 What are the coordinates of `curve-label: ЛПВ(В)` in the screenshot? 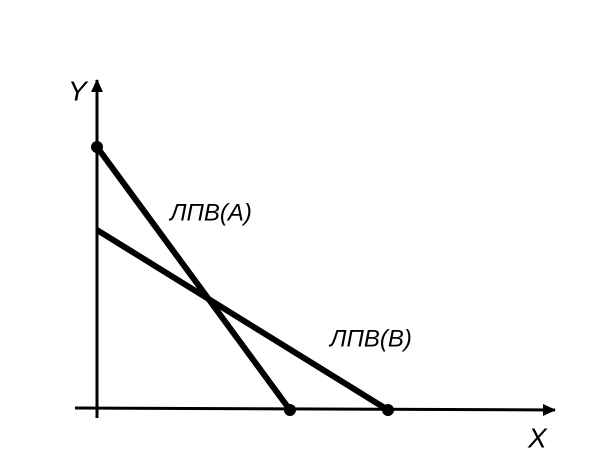 It's located at (370, 338).